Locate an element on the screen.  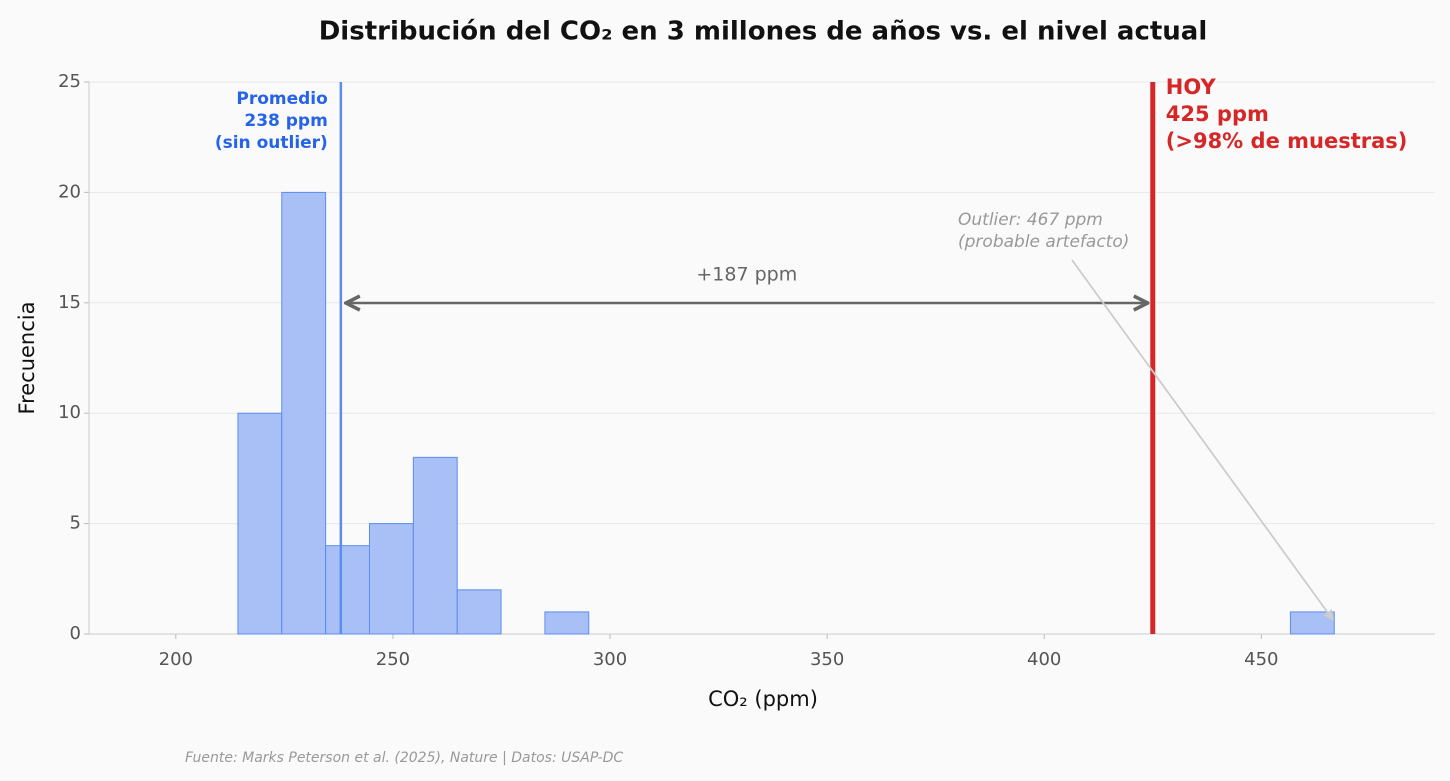
span-label: +187 ppm is located at coordinates (746, 275).